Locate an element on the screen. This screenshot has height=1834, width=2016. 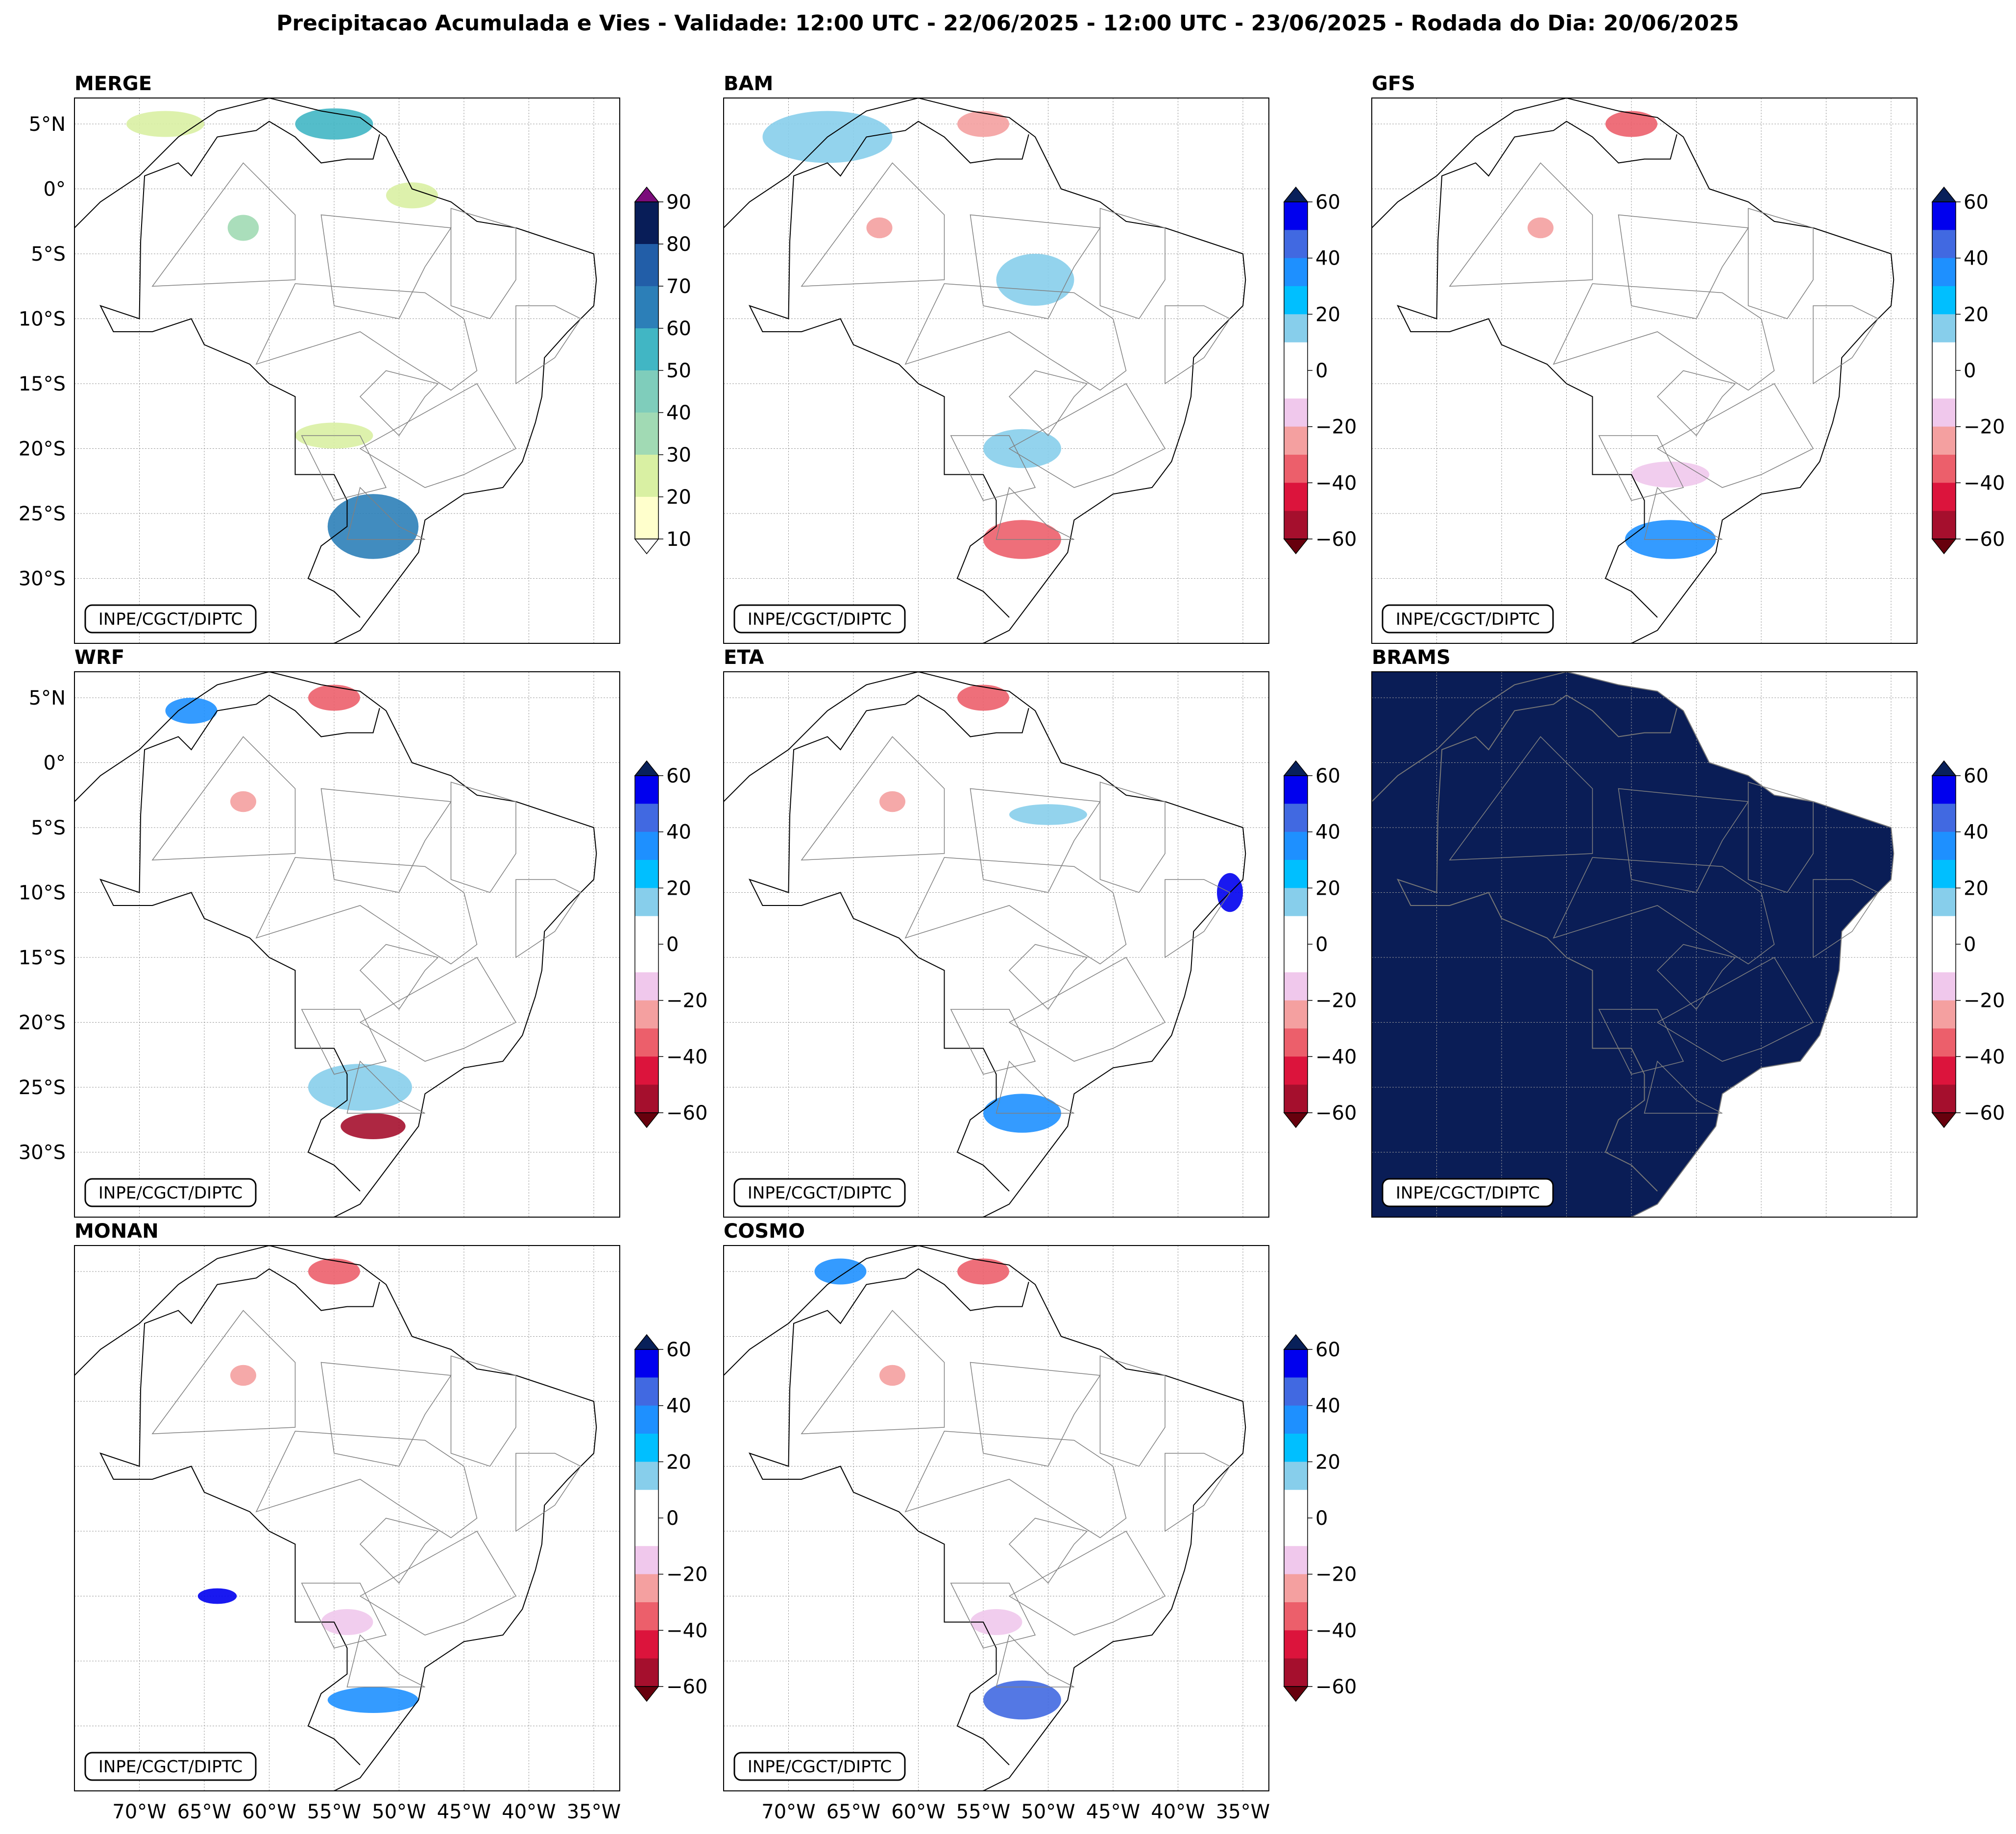
credit-label: INPE/CGCT/DIPTC is located at coordinates (170, 1767).